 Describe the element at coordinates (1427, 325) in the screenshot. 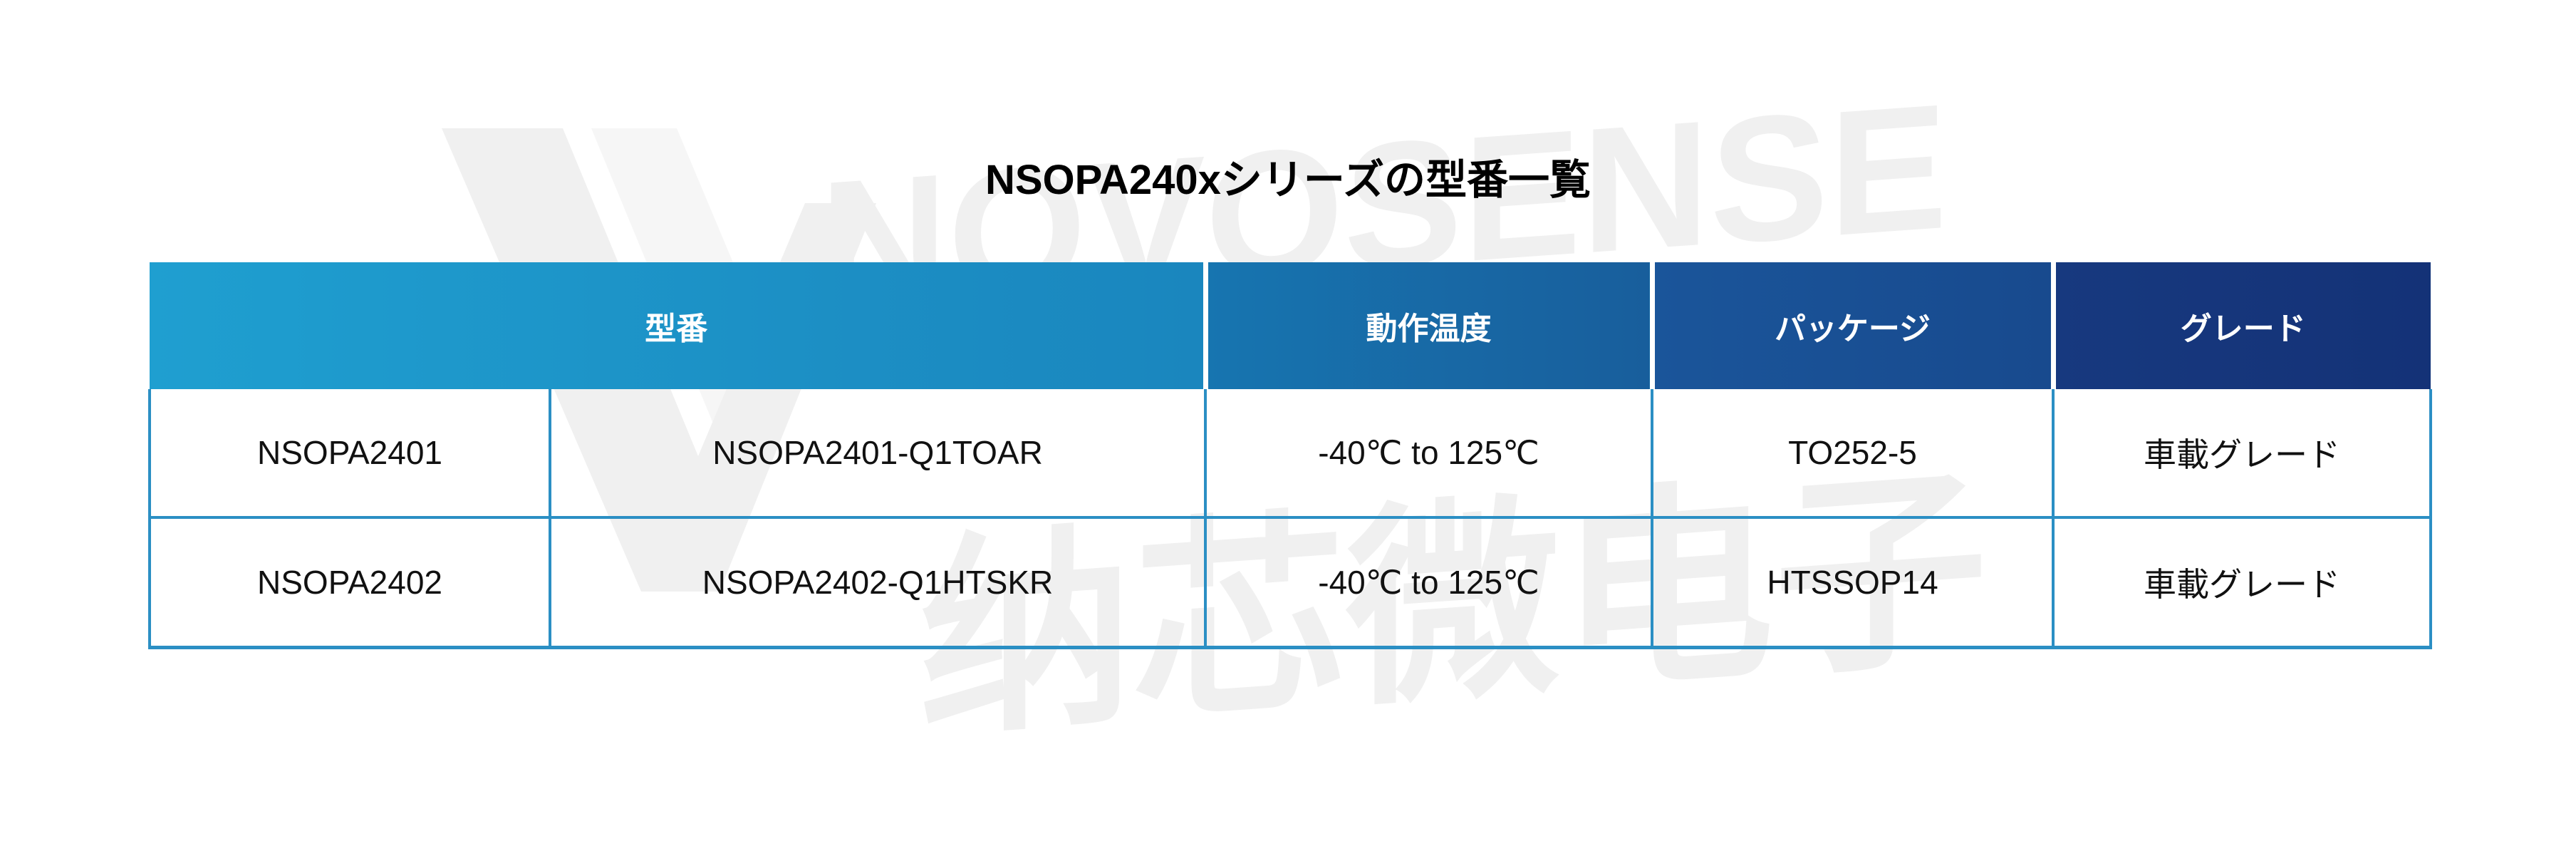

I see `column-header-operating-temperature: 動作温度` at that location.